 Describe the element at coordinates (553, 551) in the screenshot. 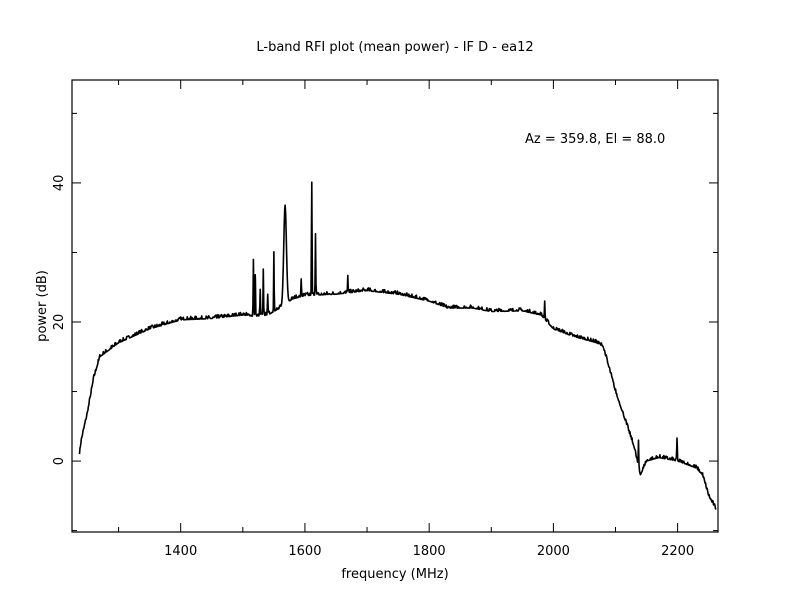

I see `x-tick-label: 2000` at that location.